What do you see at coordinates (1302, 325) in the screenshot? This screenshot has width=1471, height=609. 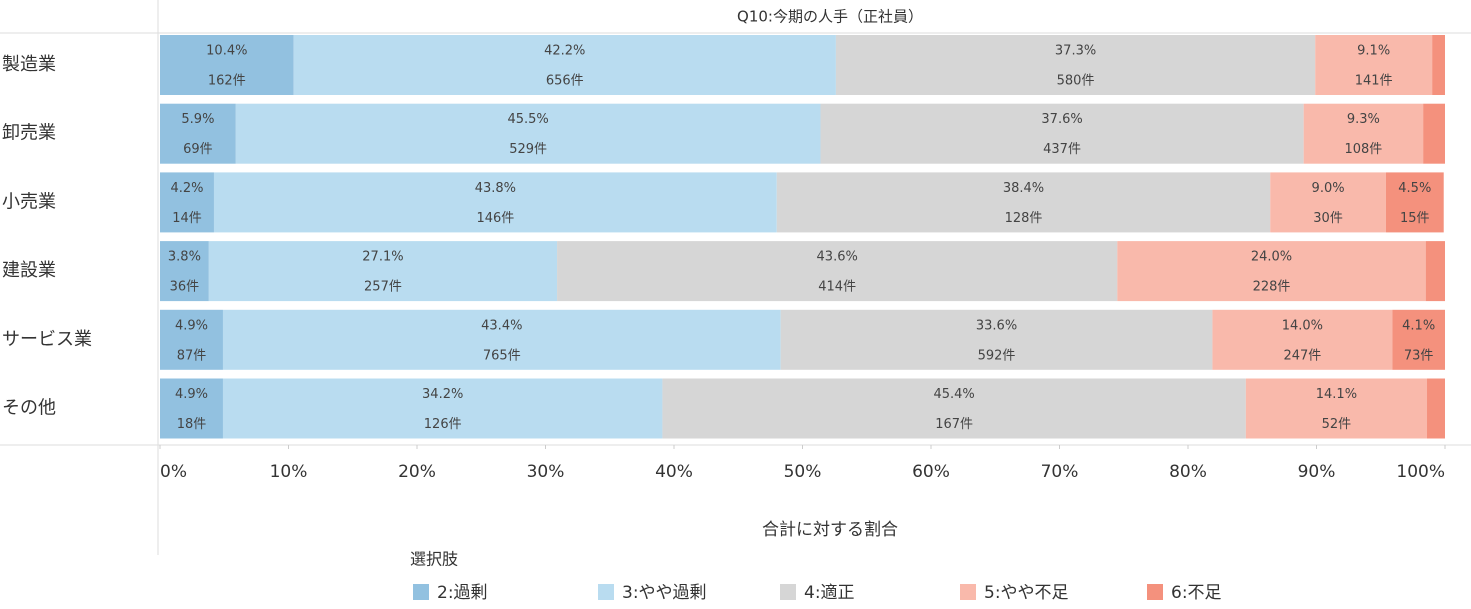 I see `value-label: 14.0%` at bounding box center [1302, 325].